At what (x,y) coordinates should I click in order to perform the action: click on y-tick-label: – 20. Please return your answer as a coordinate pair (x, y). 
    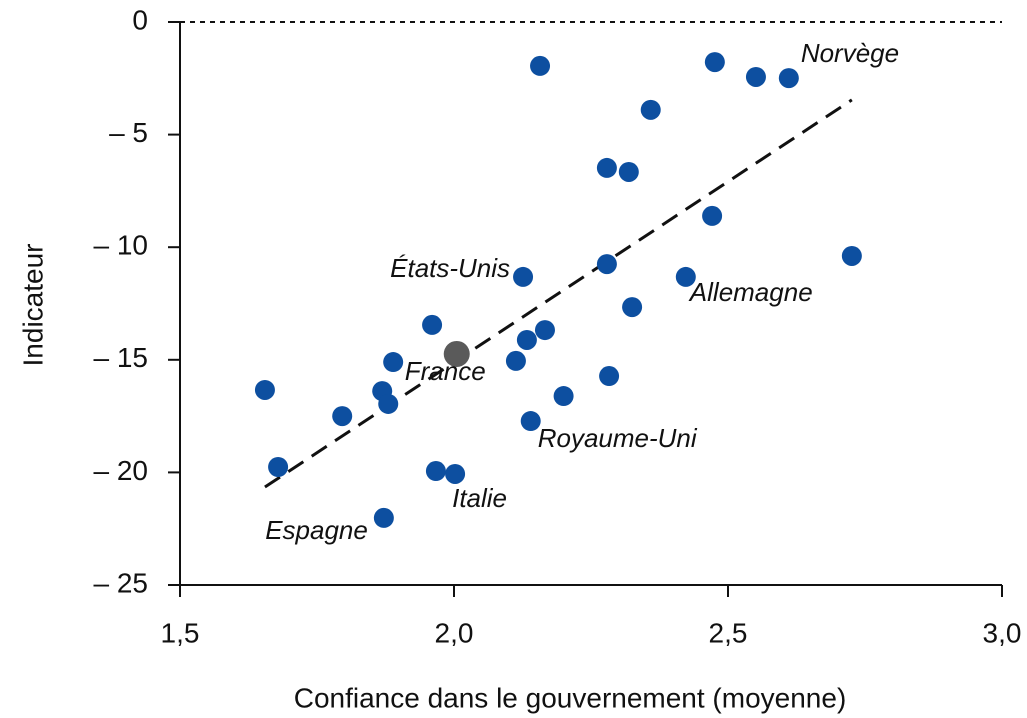
    Looking at the image, I should click on (121, 470).